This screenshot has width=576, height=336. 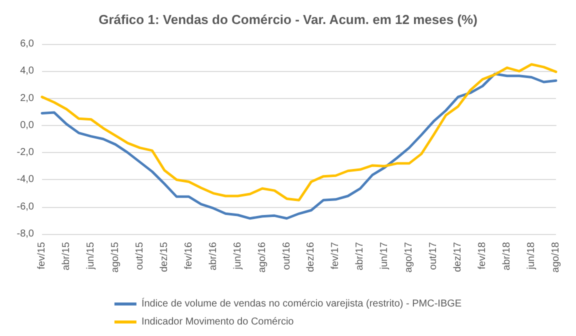 What do you see at coordinates (384, 256) in the screenshot?
I see `x-tick-label: jun/17` at bounding box center [384, 256].